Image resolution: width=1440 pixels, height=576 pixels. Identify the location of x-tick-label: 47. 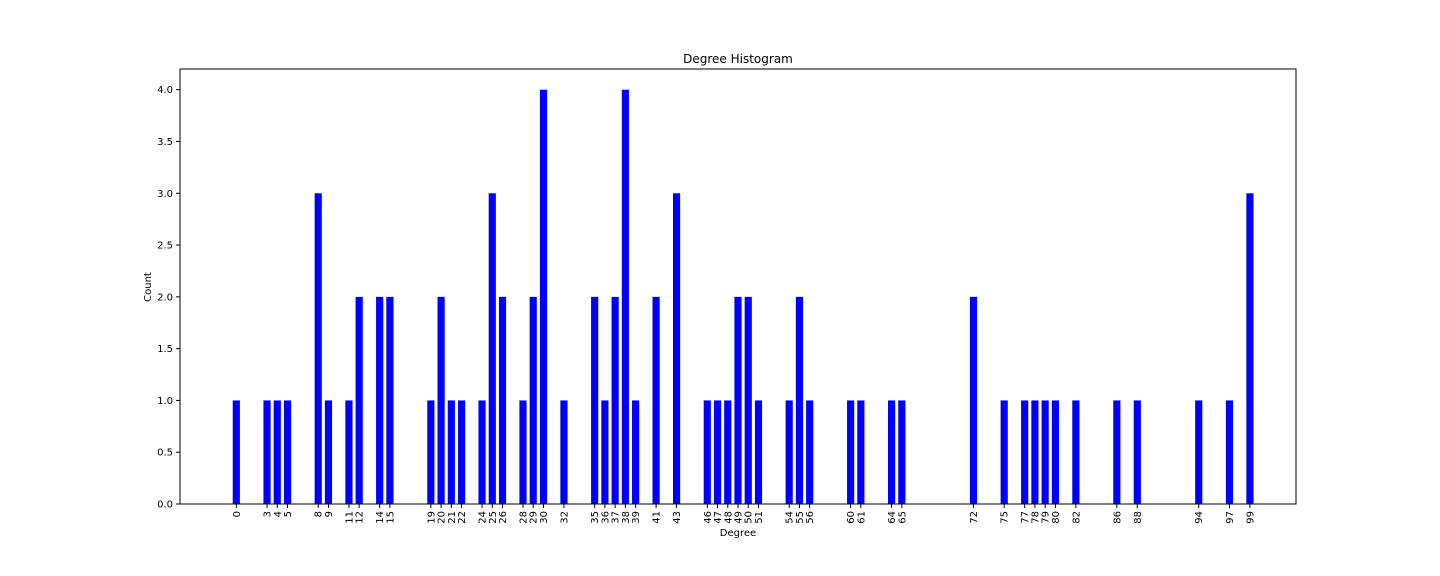
(718, 517).